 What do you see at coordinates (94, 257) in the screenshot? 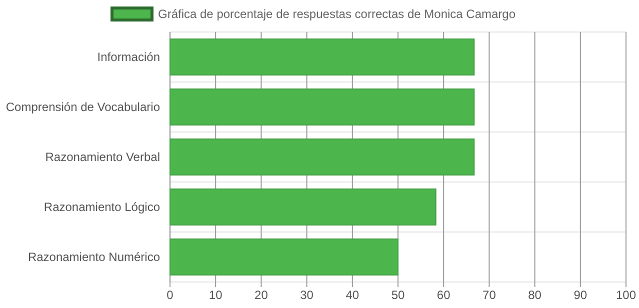
I see `y-tick-label: Razonamiento Numérico` at bounding box center [94, 257].